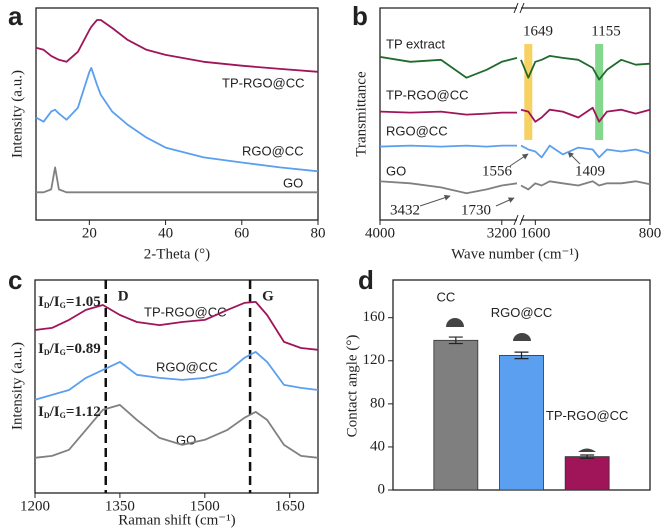  I want to click on x-axis-title: Raman shift (cm⁻¹), so click(176, 520).